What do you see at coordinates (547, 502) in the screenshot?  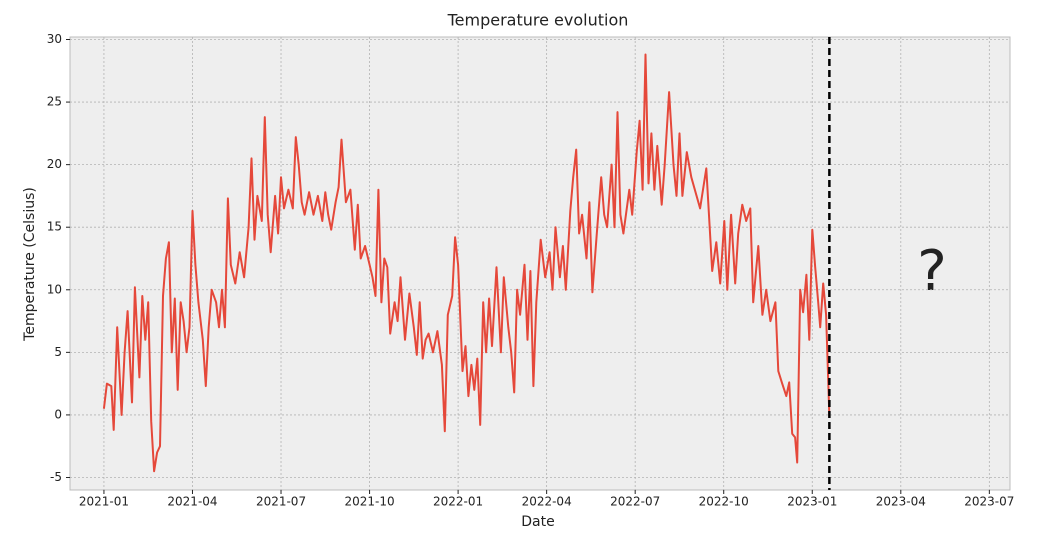 I see `x-tick-label: 2022-04` at bounding box center [547, 502].